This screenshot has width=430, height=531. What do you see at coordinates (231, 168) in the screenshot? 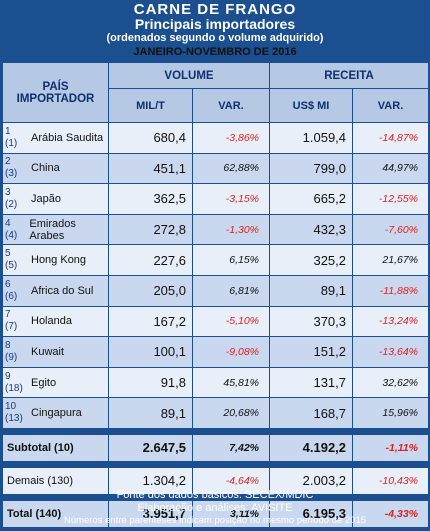
I see `volume-var-cell: 62,88%` at bounding box center [231, 168].